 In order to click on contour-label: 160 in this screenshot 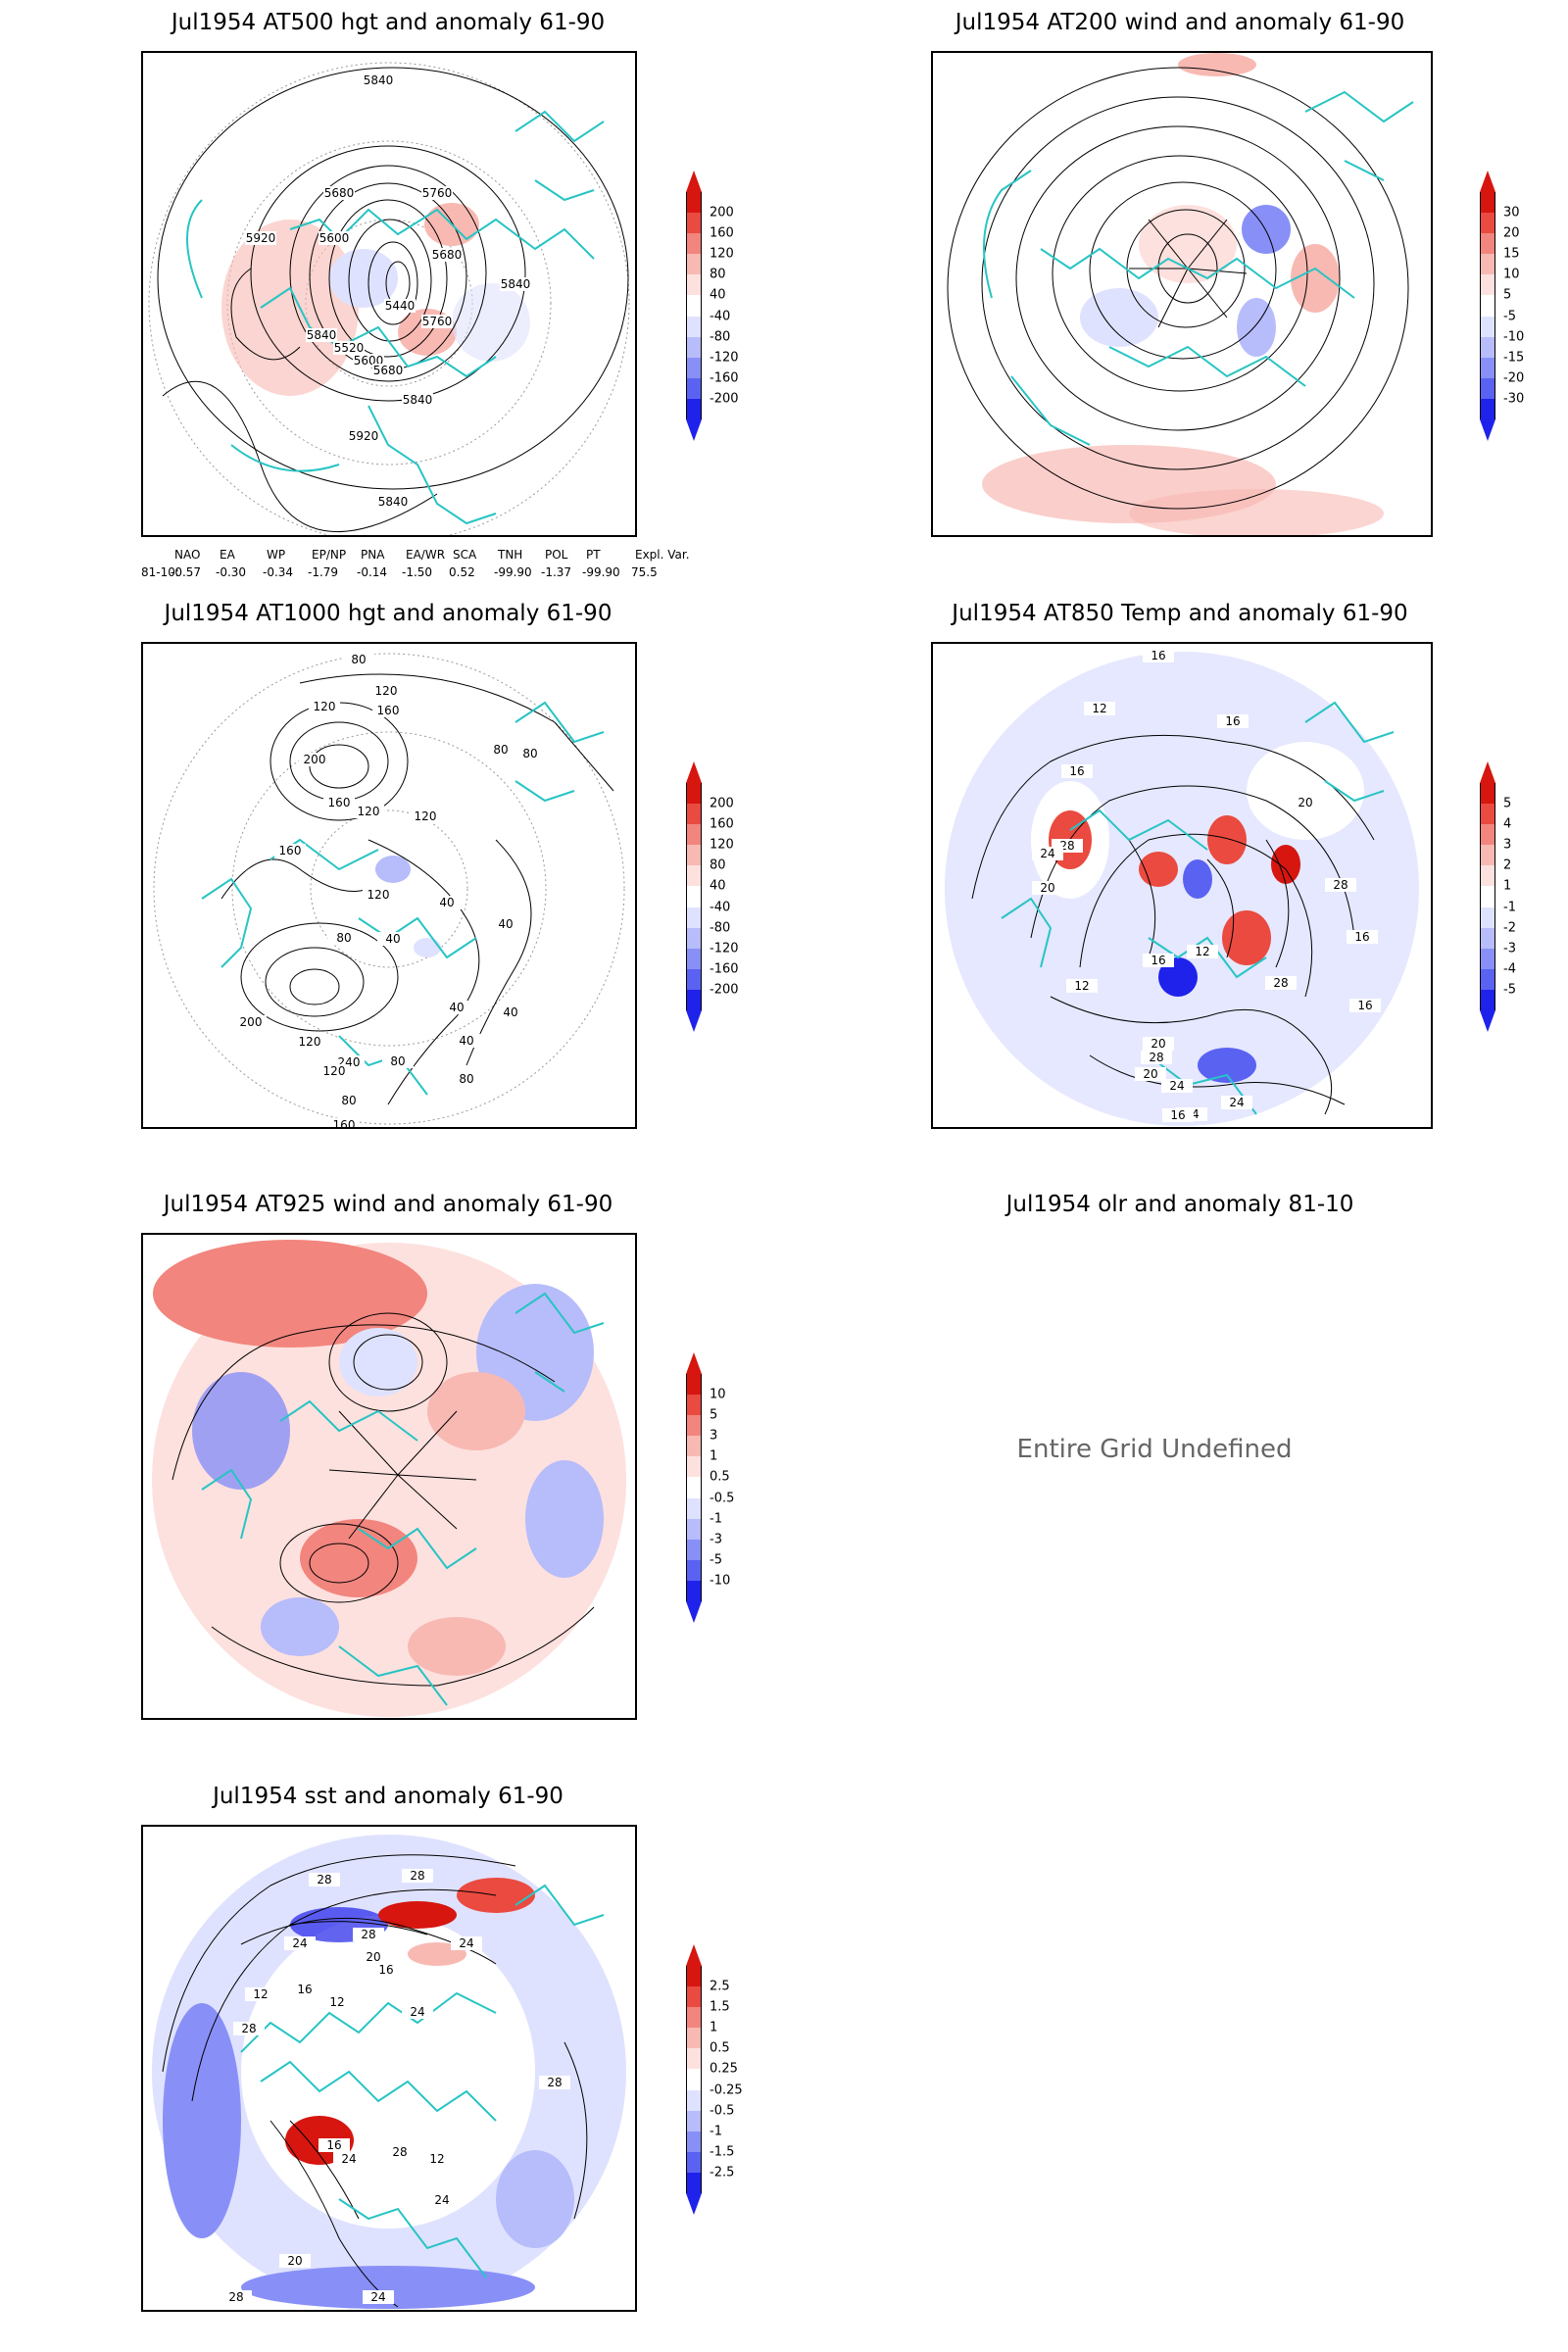, I will do `click(344, 1122)`.